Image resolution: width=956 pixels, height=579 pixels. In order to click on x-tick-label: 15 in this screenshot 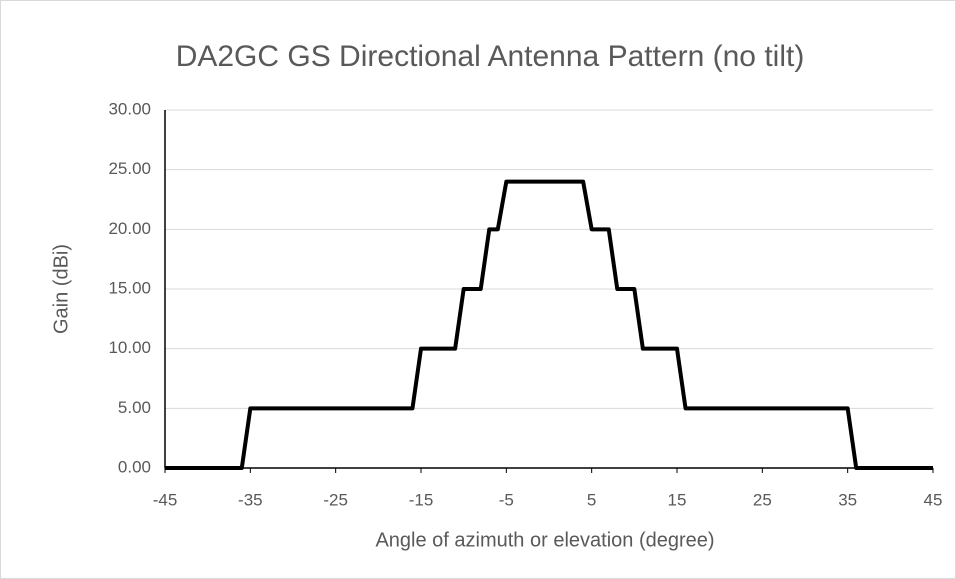, I will do `click(677, 499)`.